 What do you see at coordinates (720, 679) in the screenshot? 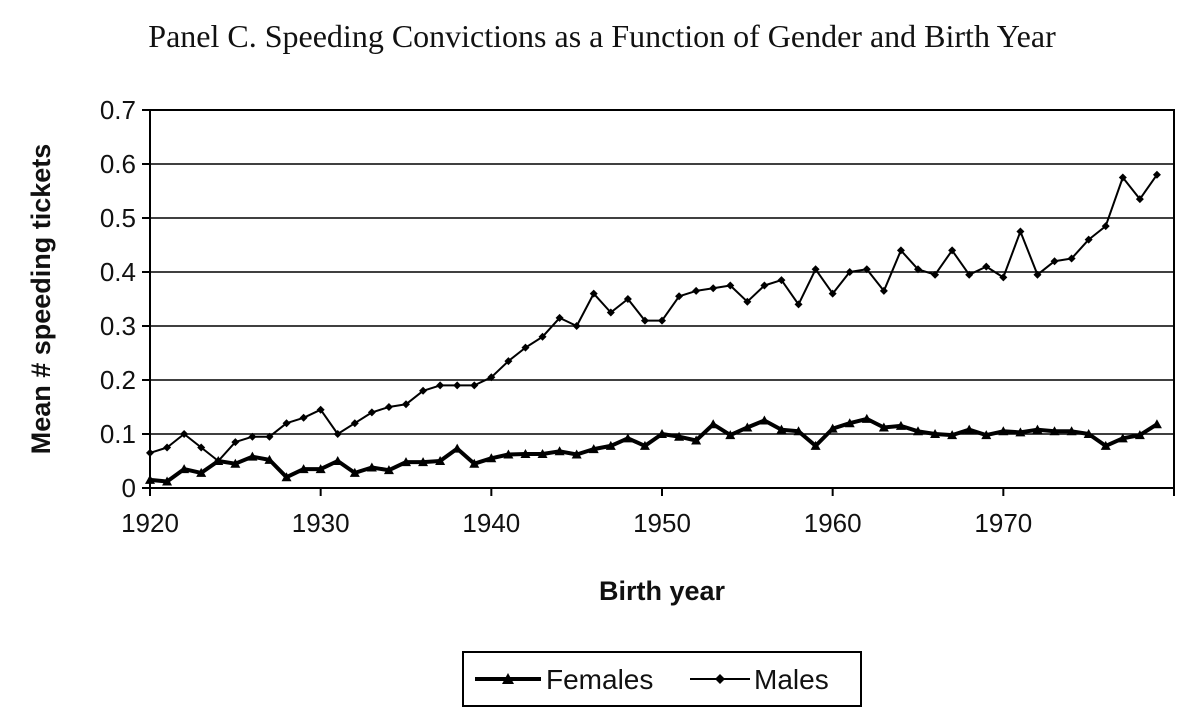
I see `legend-marker-males` at bounding box center [720, 679].